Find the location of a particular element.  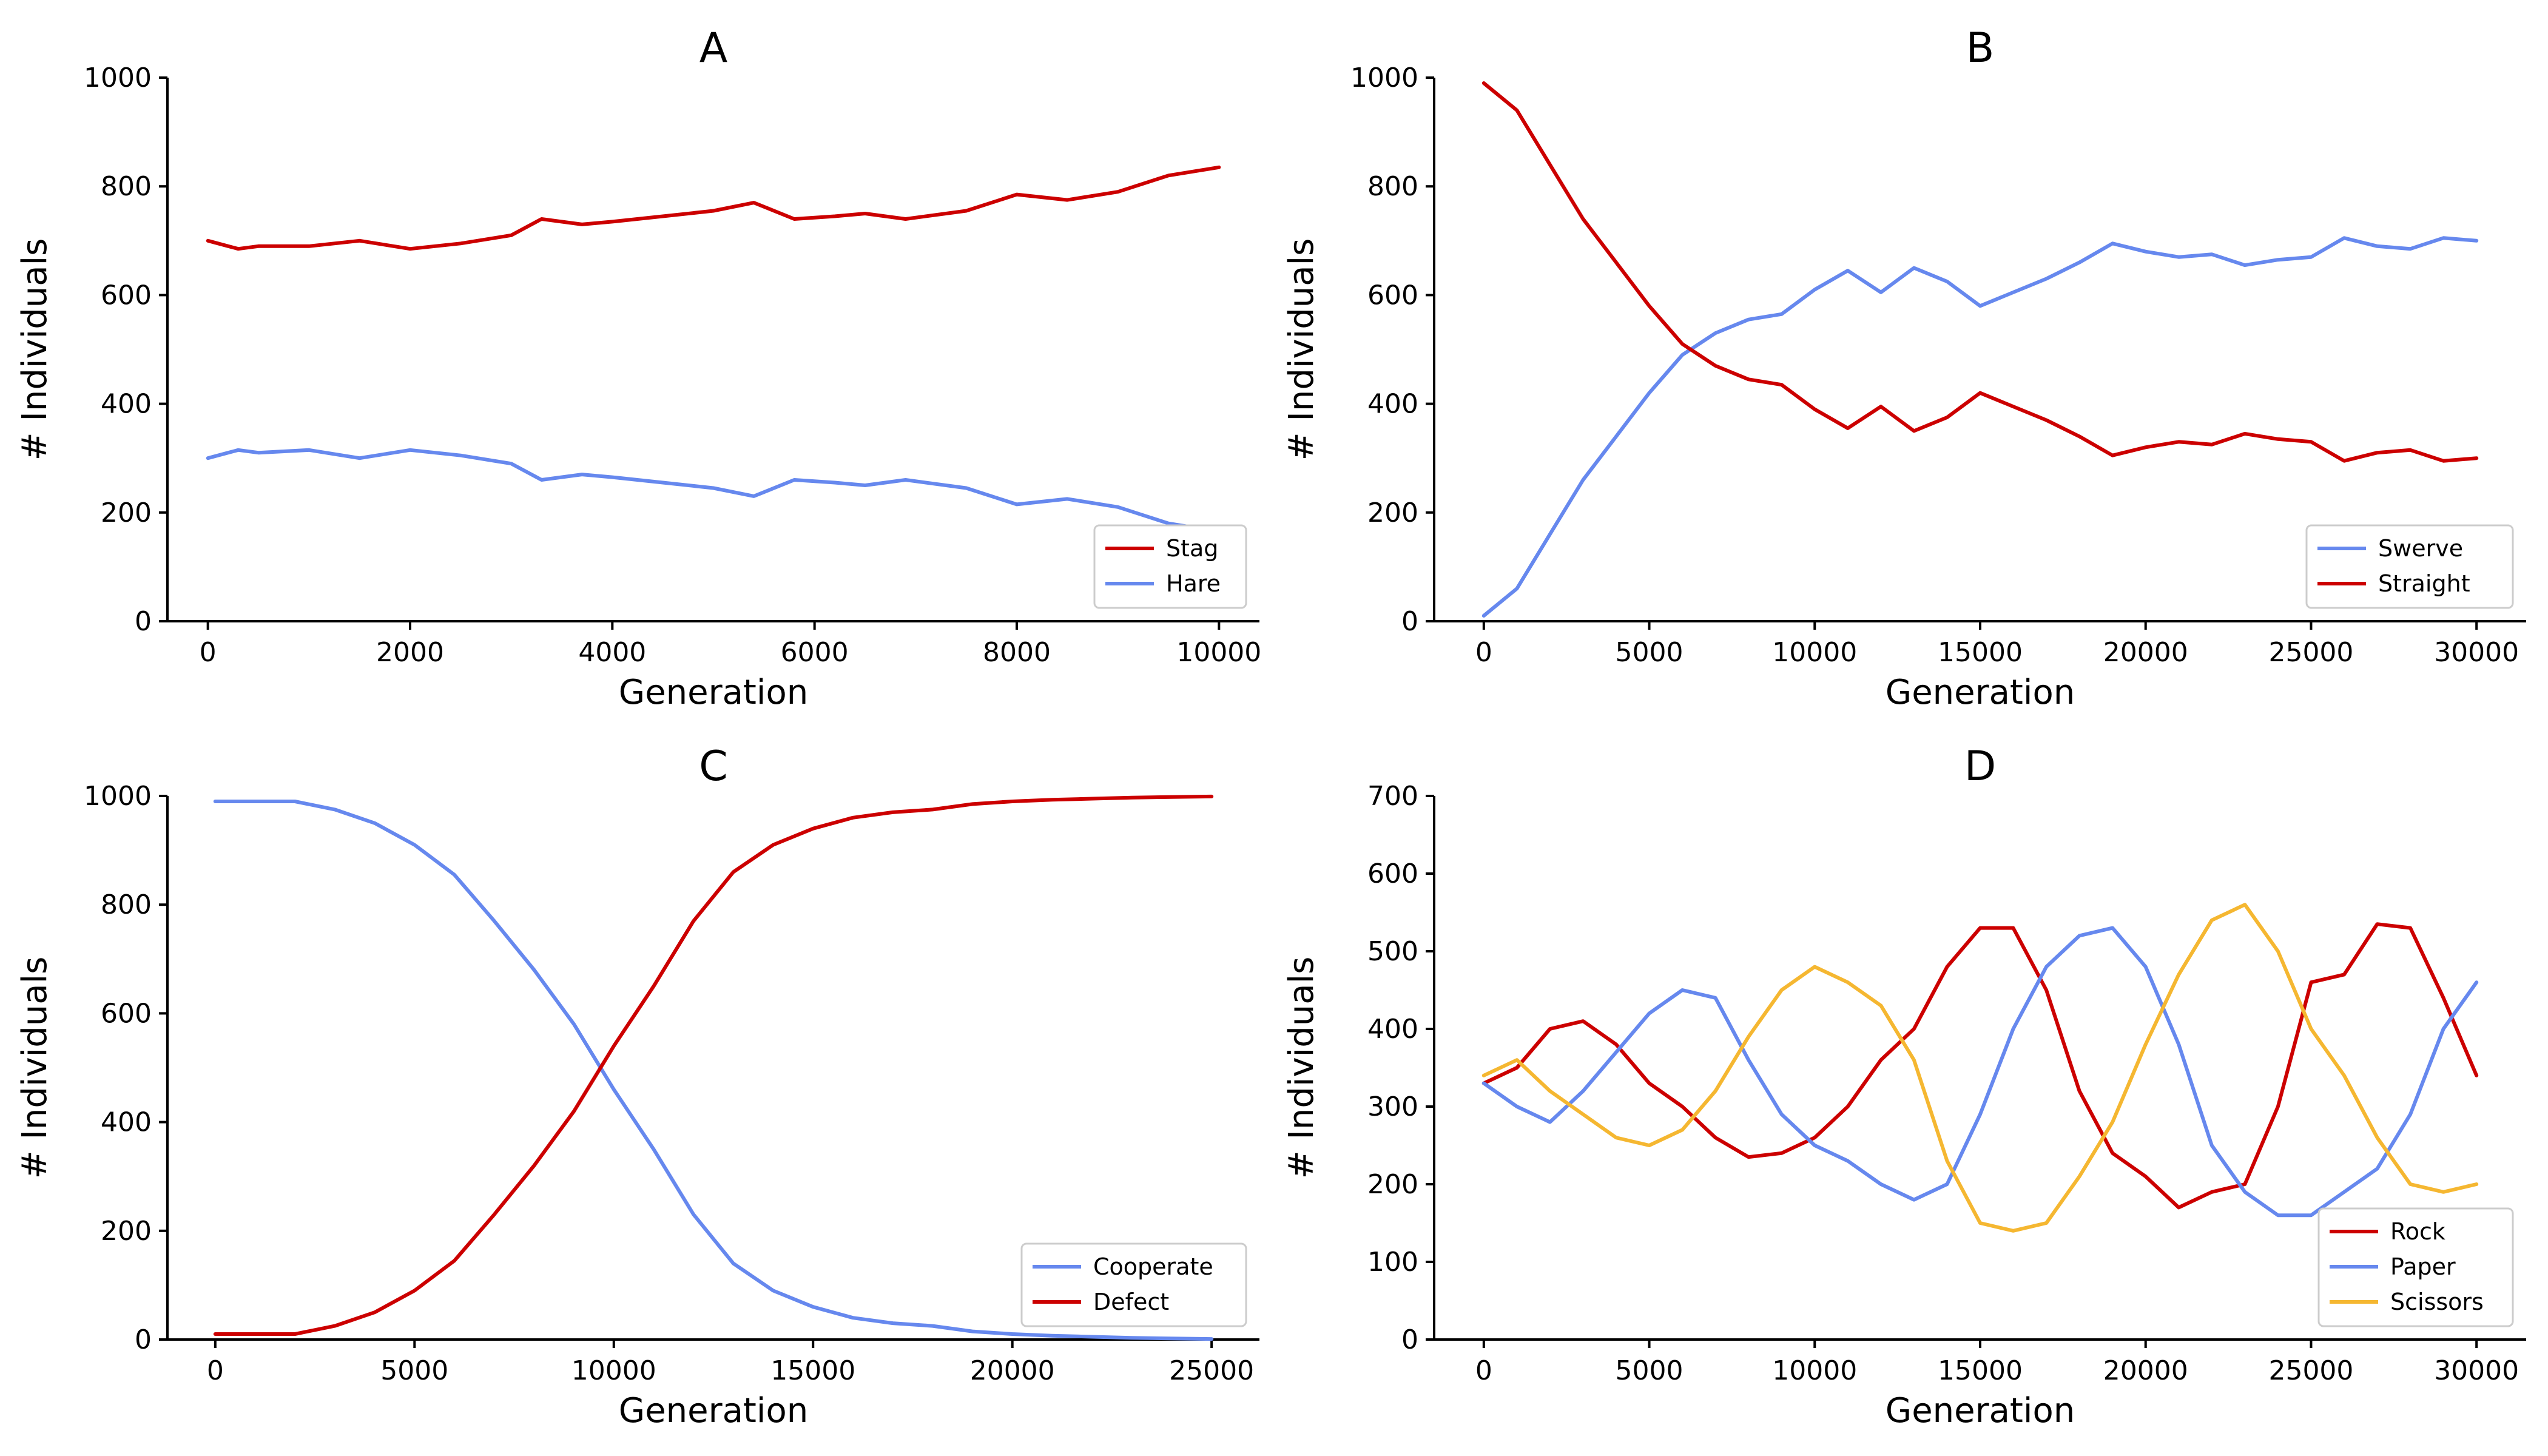

legend-entry-stag: Stag is located at coordinates (1192, 548).